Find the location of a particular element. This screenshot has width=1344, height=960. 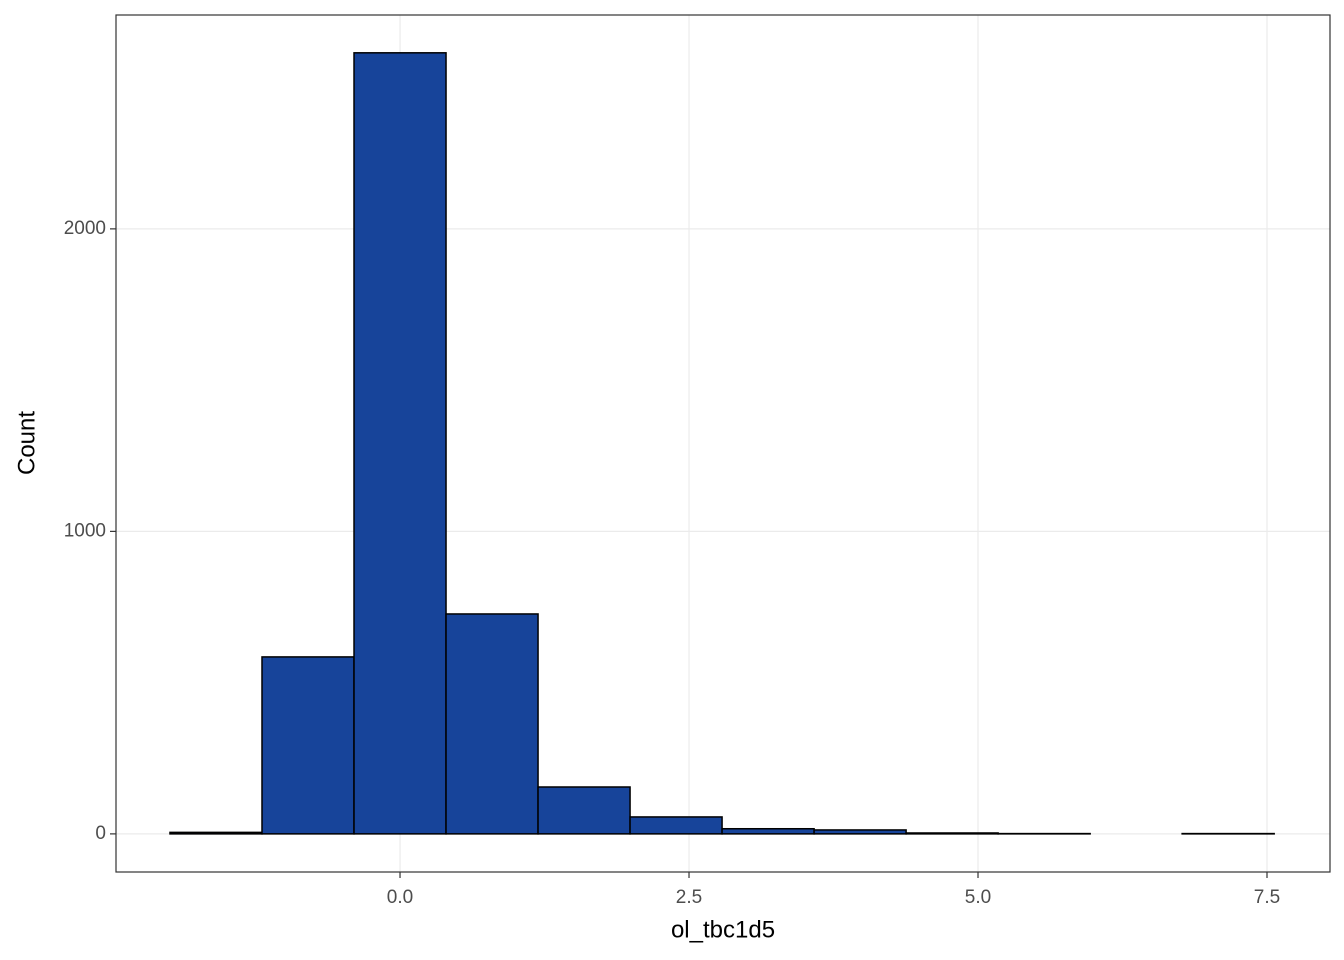

y-tick-label: 0 is located at coordinates (100, 833).